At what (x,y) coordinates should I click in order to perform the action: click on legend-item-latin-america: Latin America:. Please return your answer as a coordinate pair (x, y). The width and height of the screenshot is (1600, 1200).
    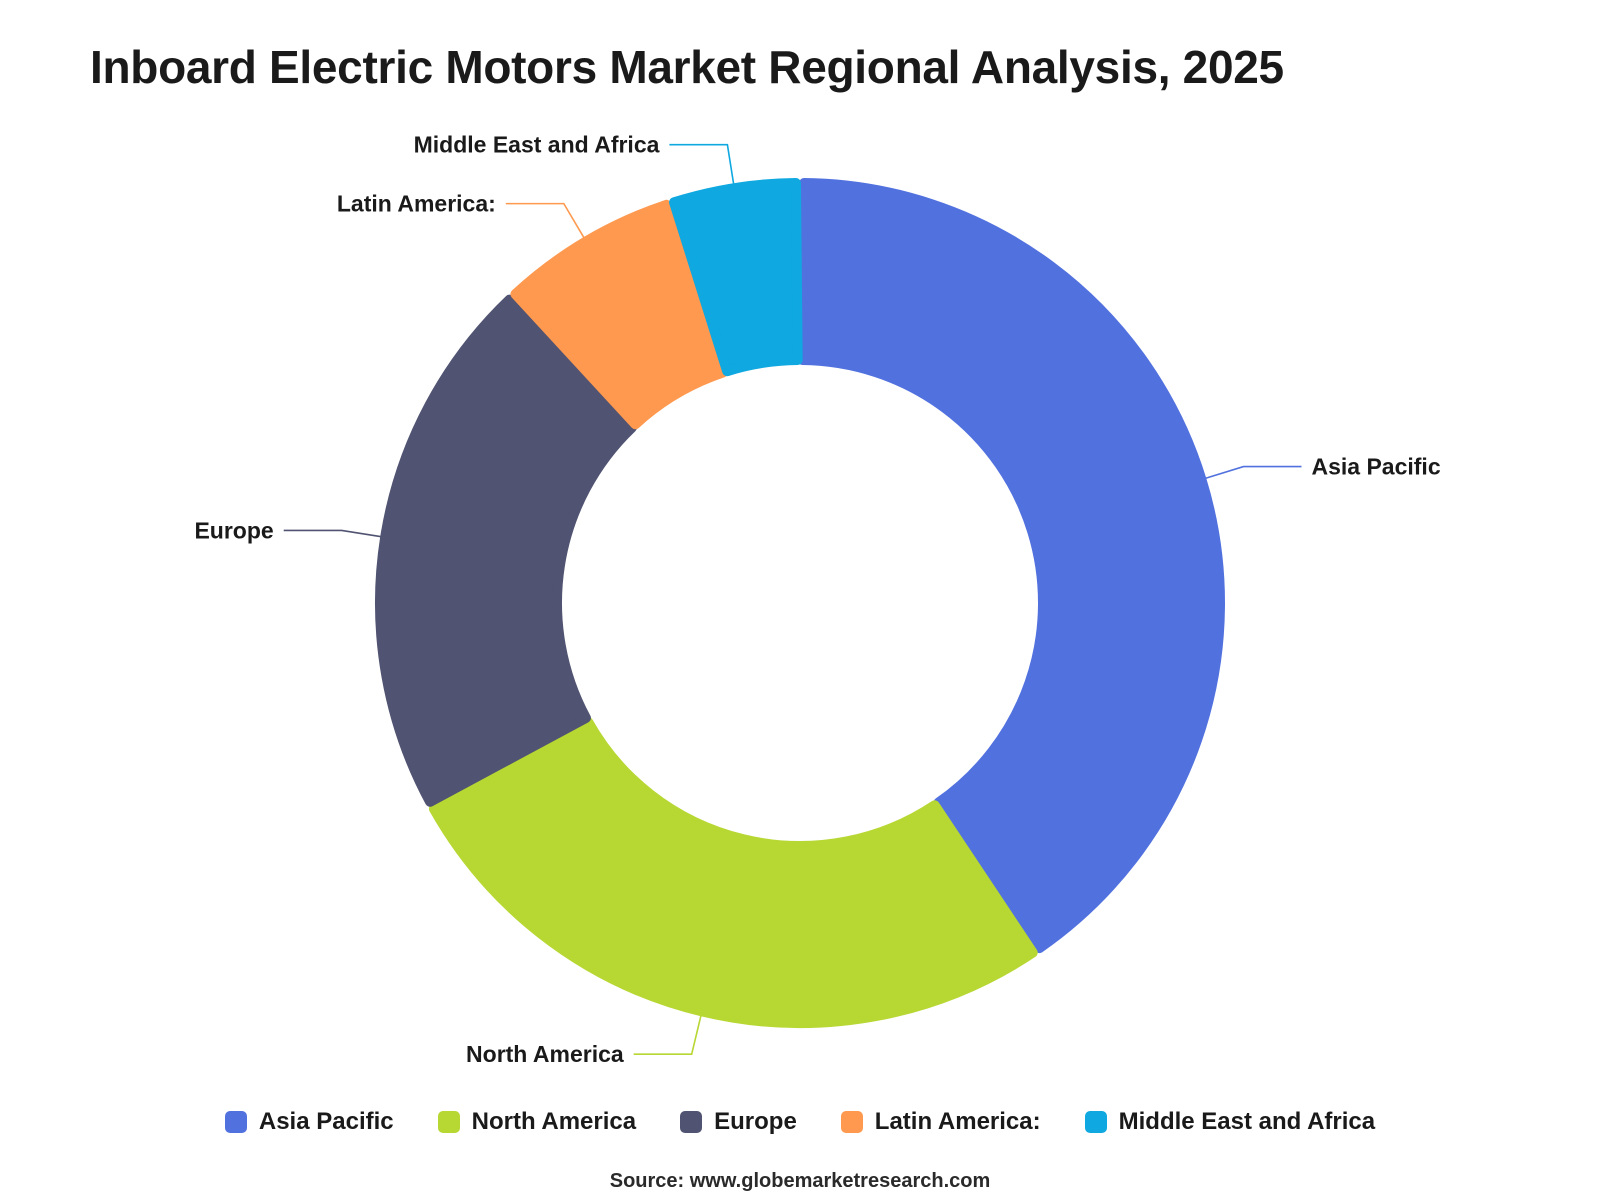
    Looking at the image, I should click on (940, 1122).